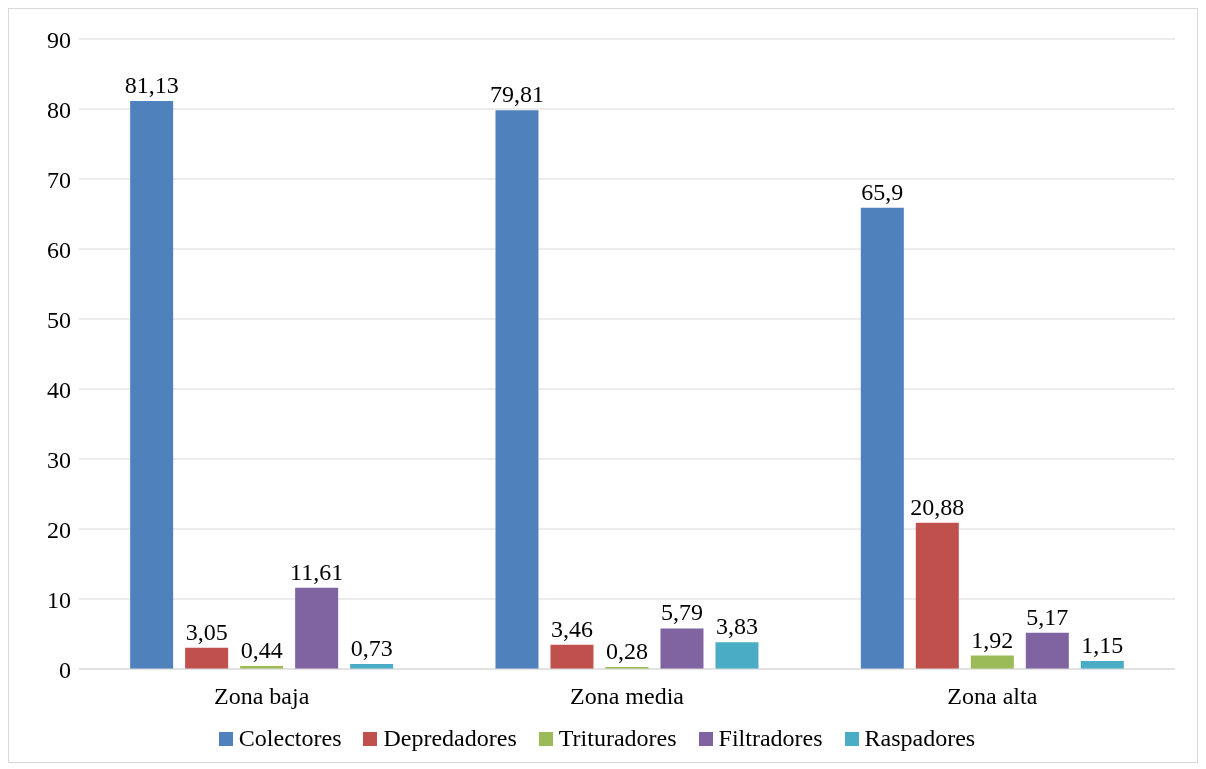 The image size is (1206, 769). I want to click on data-label: 0,28, so click(626, 651).